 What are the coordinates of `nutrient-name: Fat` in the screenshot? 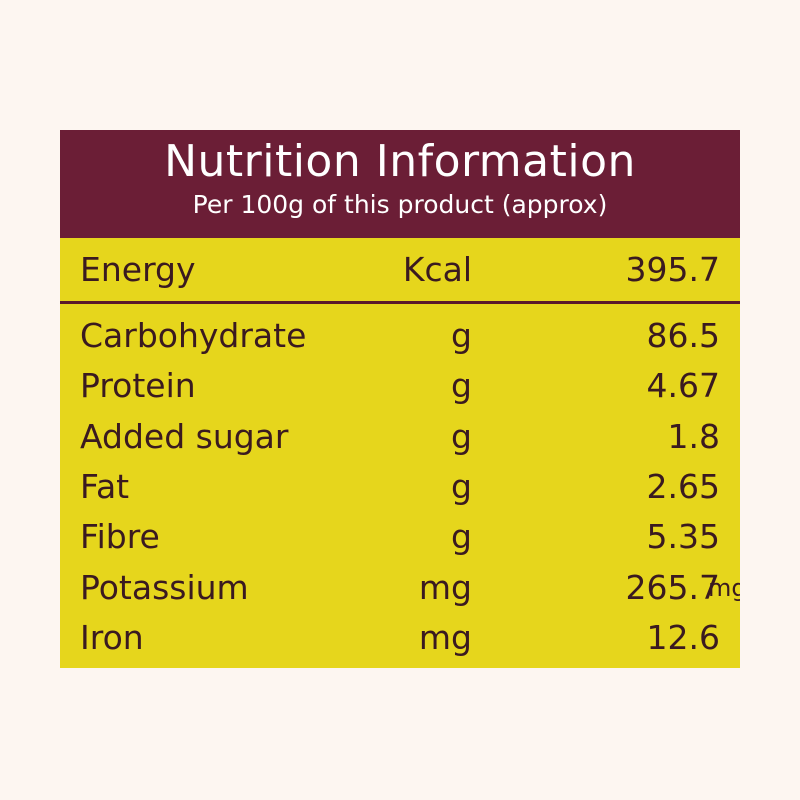 It's located at (105, 486).